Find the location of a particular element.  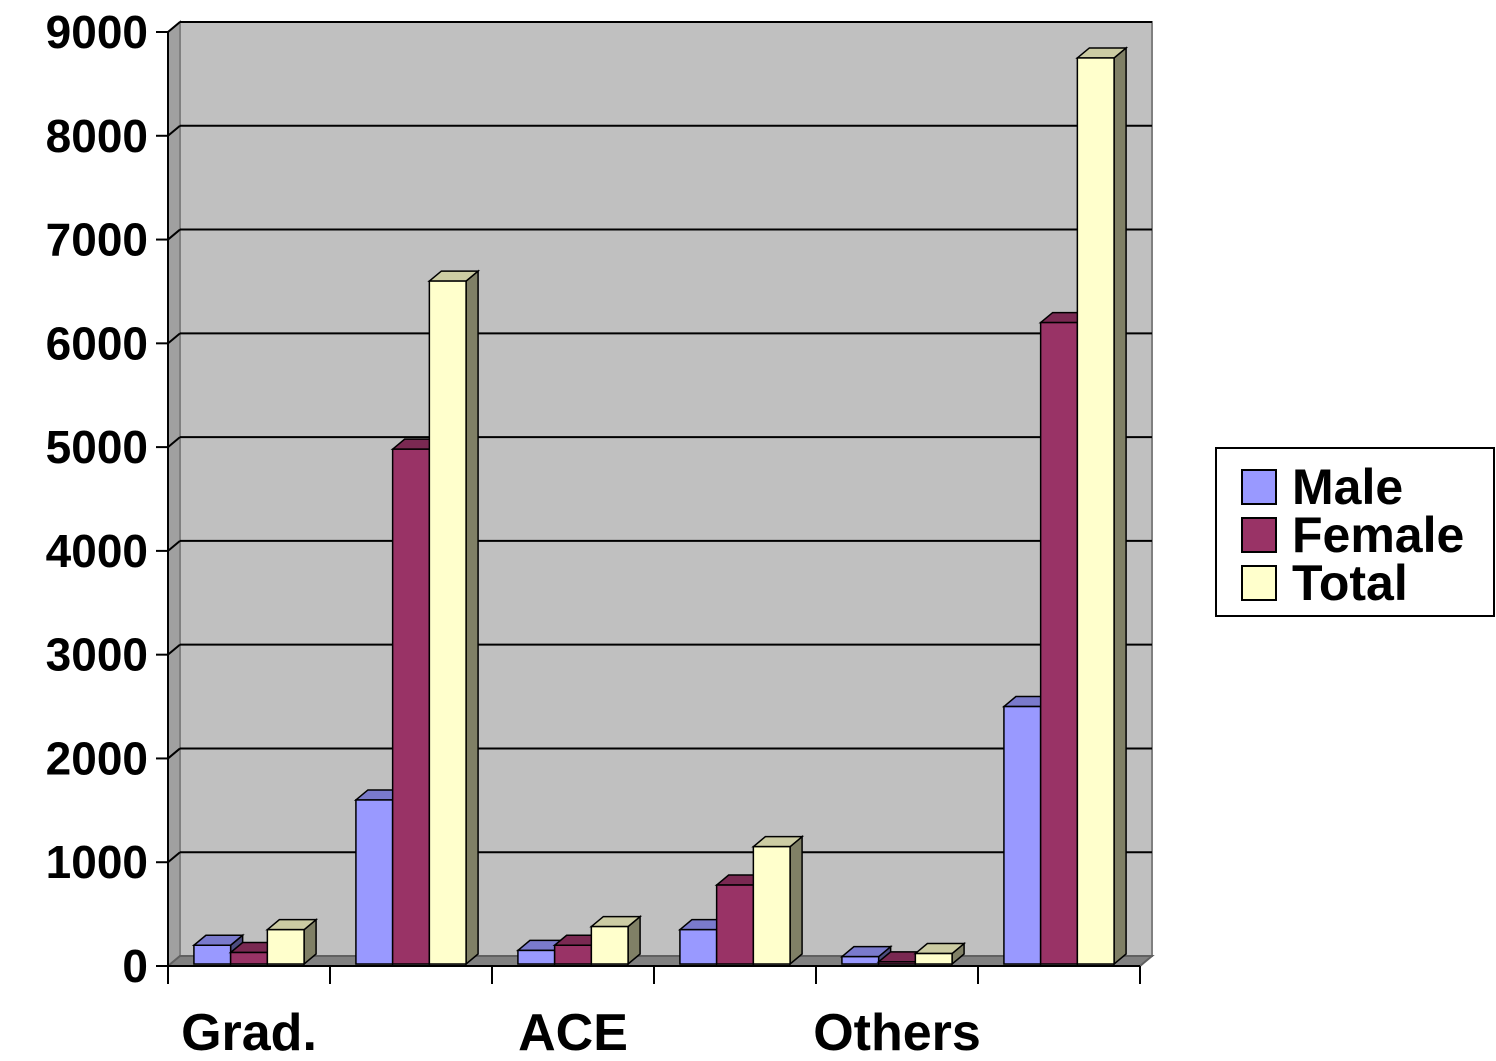

legend-label-female: Female is located at coordinates (1378, 535).